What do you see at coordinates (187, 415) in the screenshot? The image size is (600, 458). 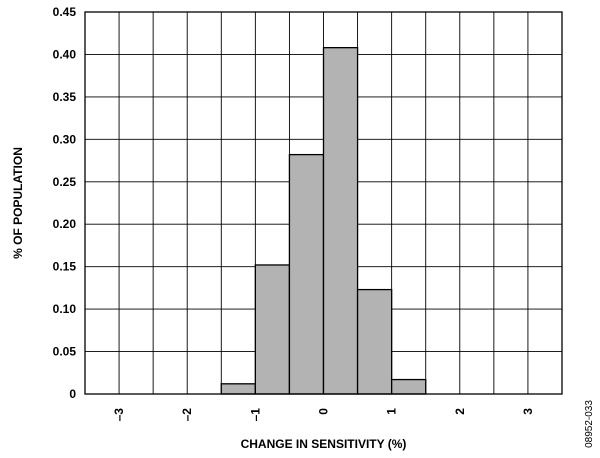 I see `x-tick-label: –2` at bounding box center [187, 415].